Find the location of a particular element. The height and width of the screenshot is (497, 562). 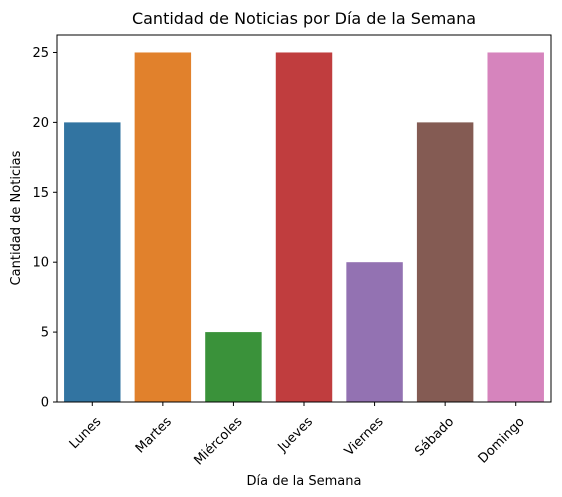

x-tick-label: Miércoles is located at coordinates (218, 441).